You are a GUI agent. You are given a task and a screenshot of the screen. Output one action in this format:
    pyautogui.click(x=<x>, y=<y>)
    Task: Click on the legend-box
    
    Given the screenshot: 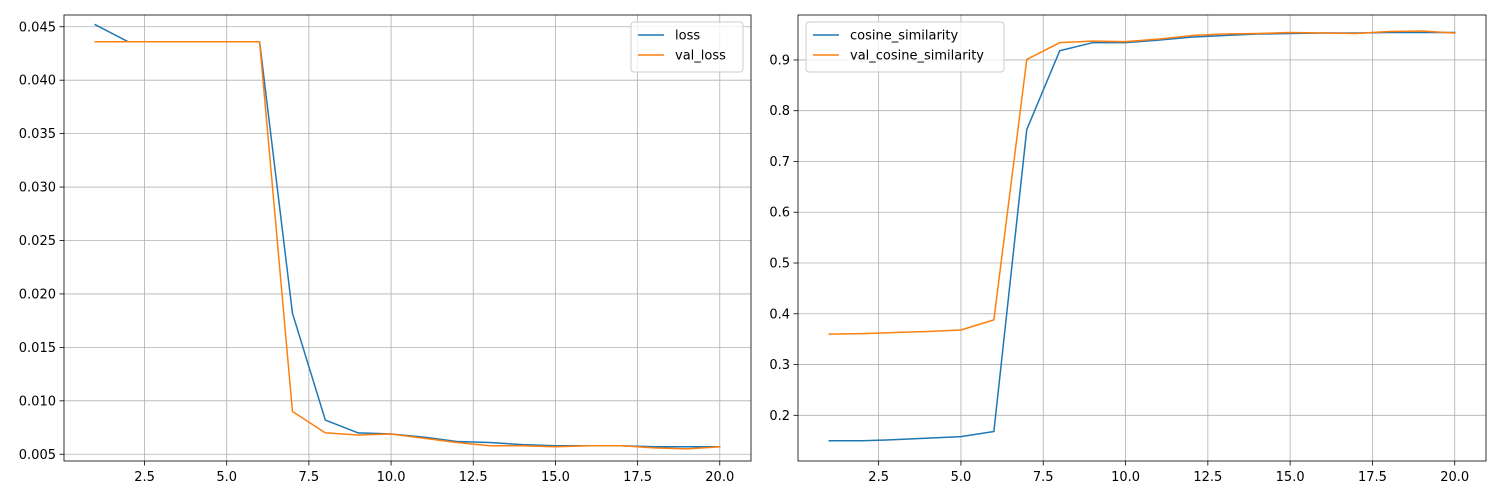 What is the action you would take?
    pyautogui.click(x=905, y=47)
    